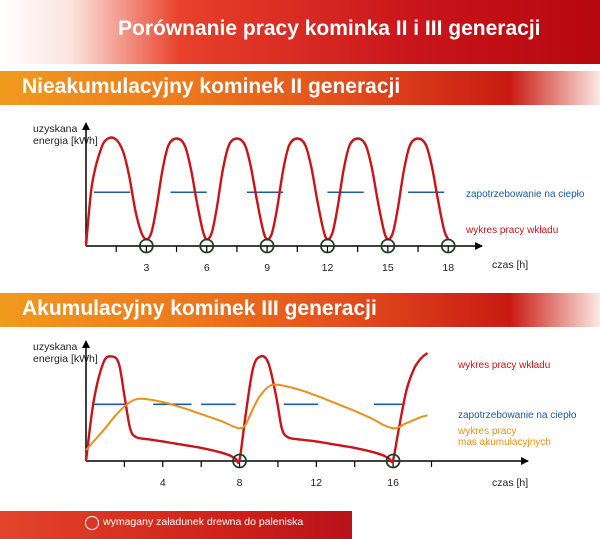  I want to click on x-tick-label: 6, so click(207, 268).